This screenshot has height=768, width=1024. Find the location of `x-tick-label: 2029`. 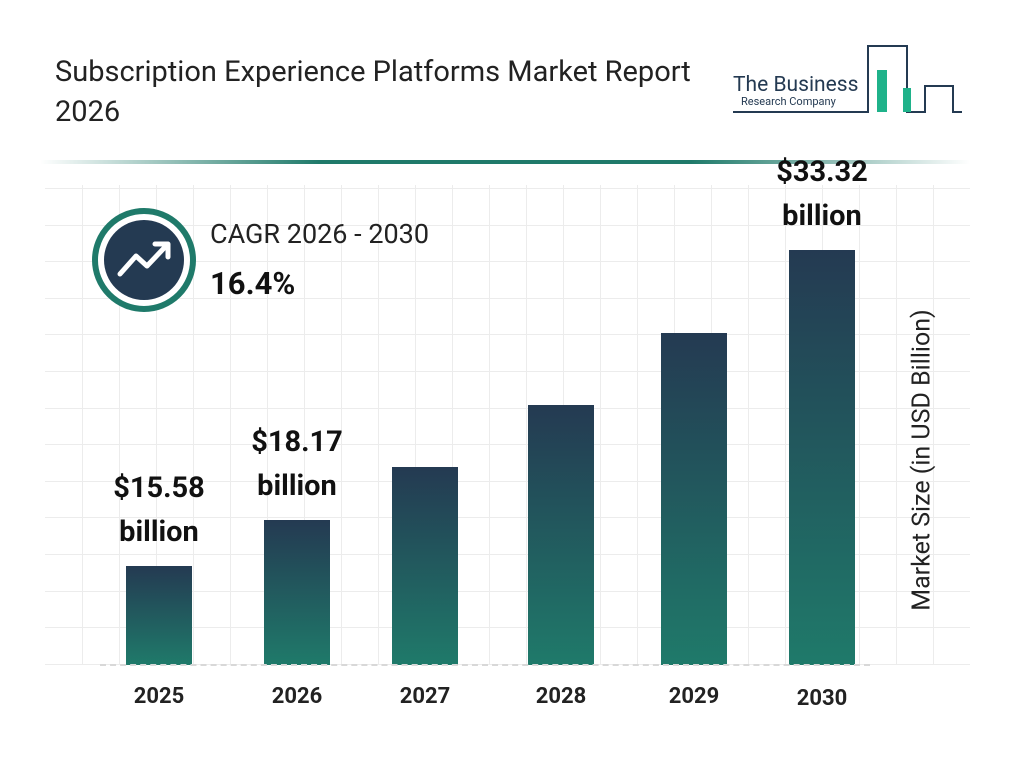

x-tick-label: 2029 is located at coordinates (694, 696).